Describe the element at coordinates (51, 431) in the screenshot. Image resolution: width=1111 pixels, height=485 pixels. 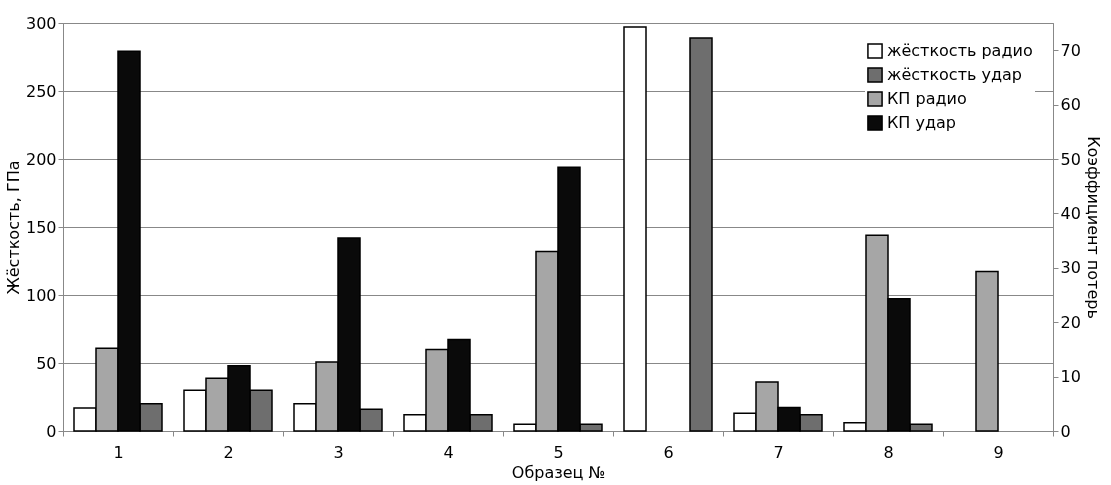
I see `y-tick-label: 0` at that location.